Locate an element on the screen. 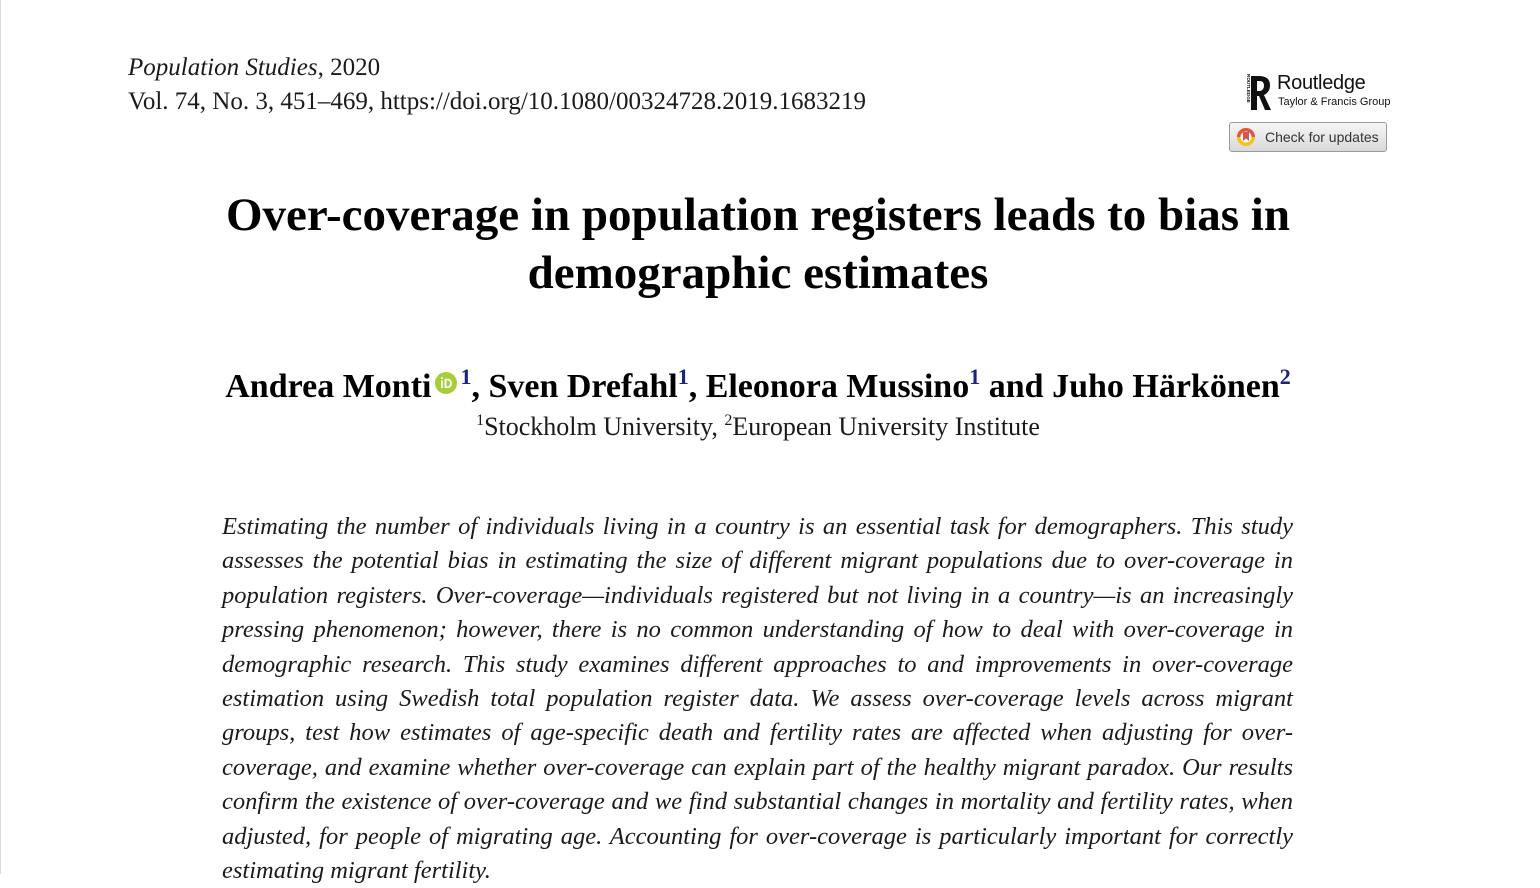 The width and height of the screenshot is (1540, 888). author-name: Eleonora Mussino is located at coordinates (837, 386).